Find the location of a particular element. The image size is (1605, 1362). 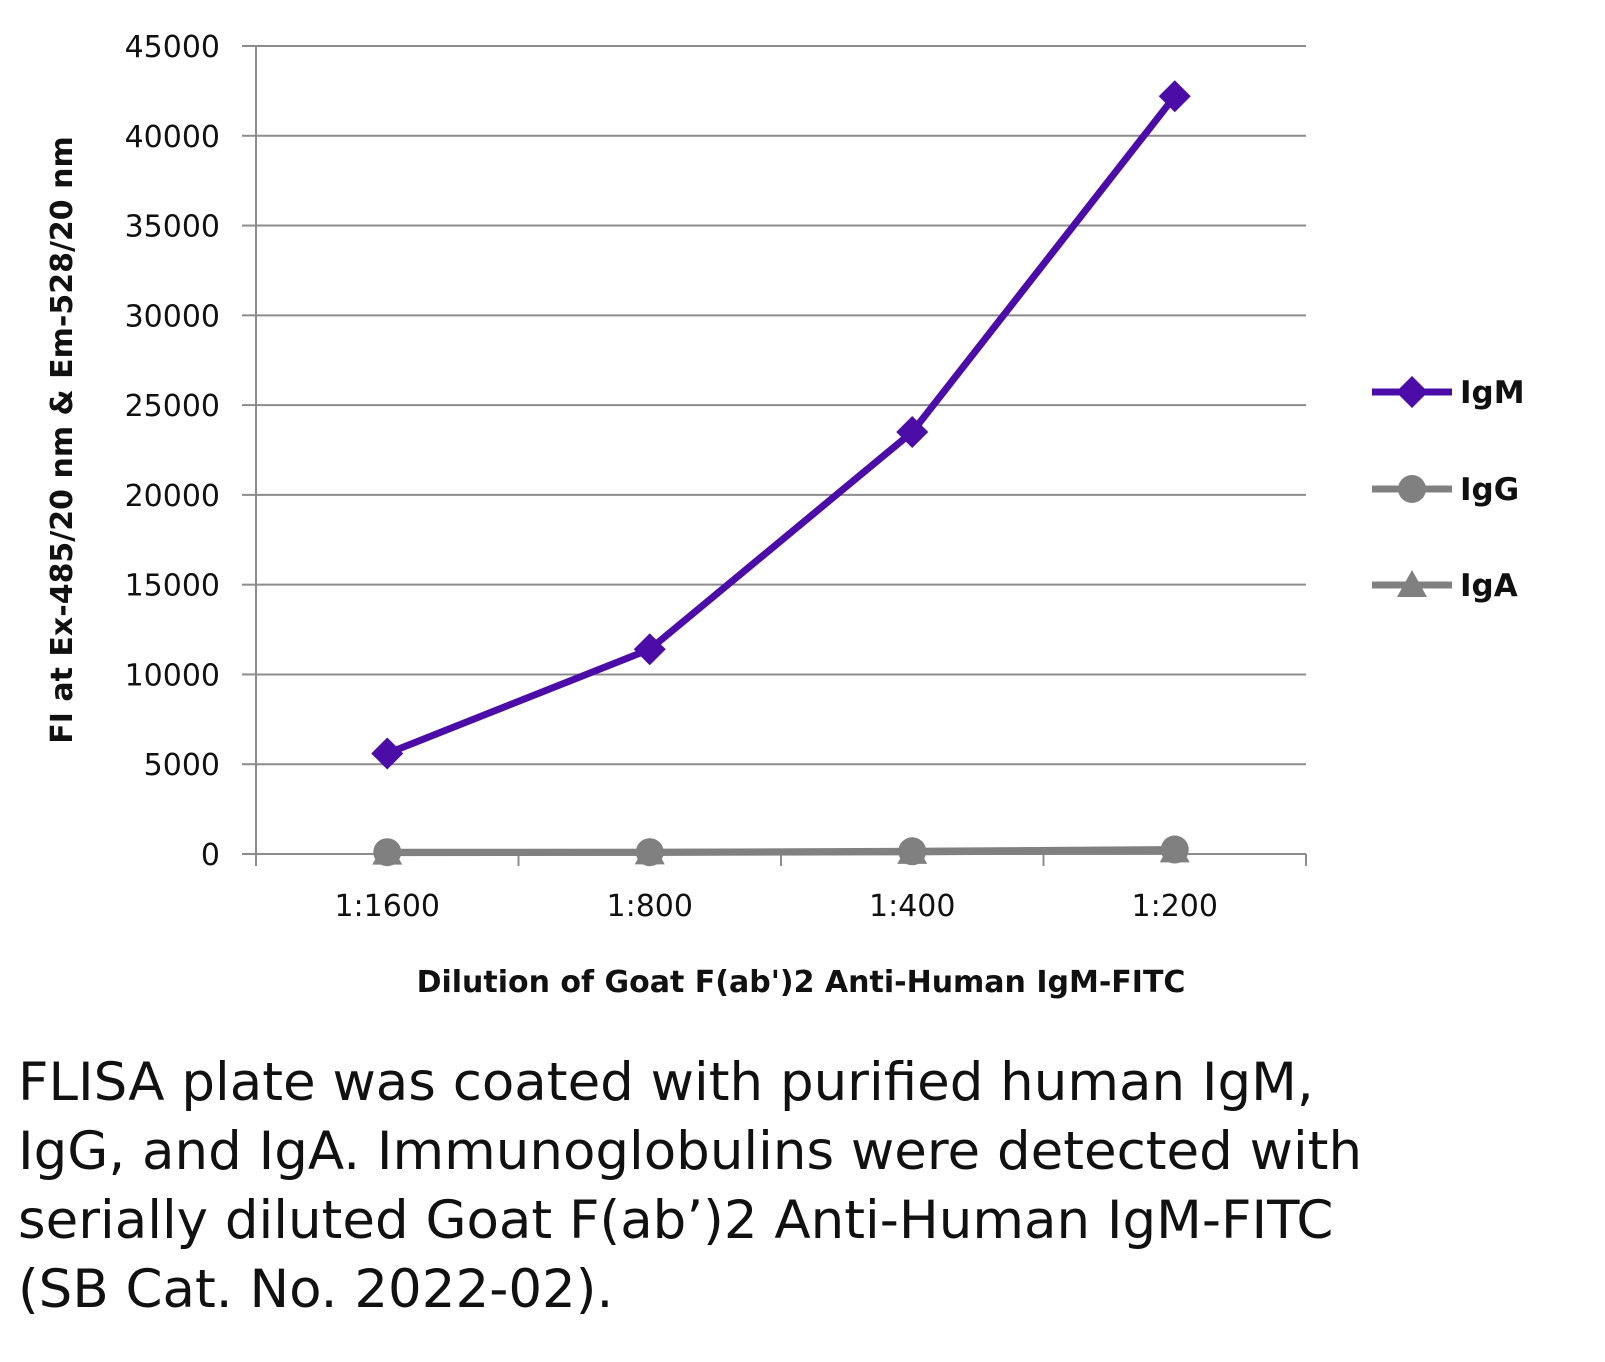

x-axis-ticks: 1:1600 1:800 1:400 1:200 is located at coordinates (781, 889).